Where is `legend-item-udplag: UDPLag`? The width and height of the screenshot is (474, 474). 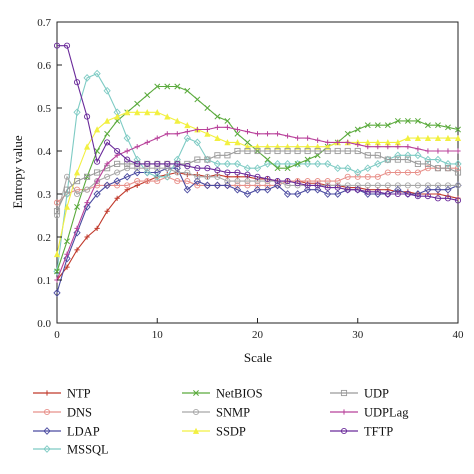
legend-item-udplag: UDPLag is located at coordinates (369, 413).